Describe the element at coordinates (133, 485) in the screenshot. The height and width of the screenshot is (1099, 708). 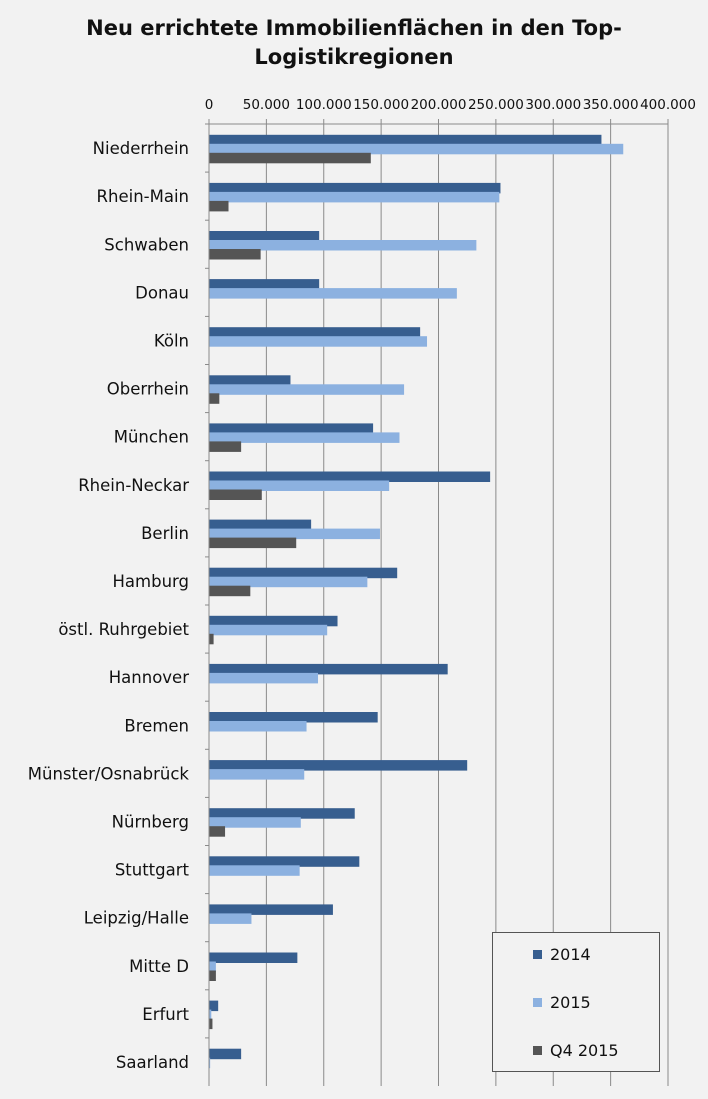
I see `category-label: Rhein-Neckar` at that location.